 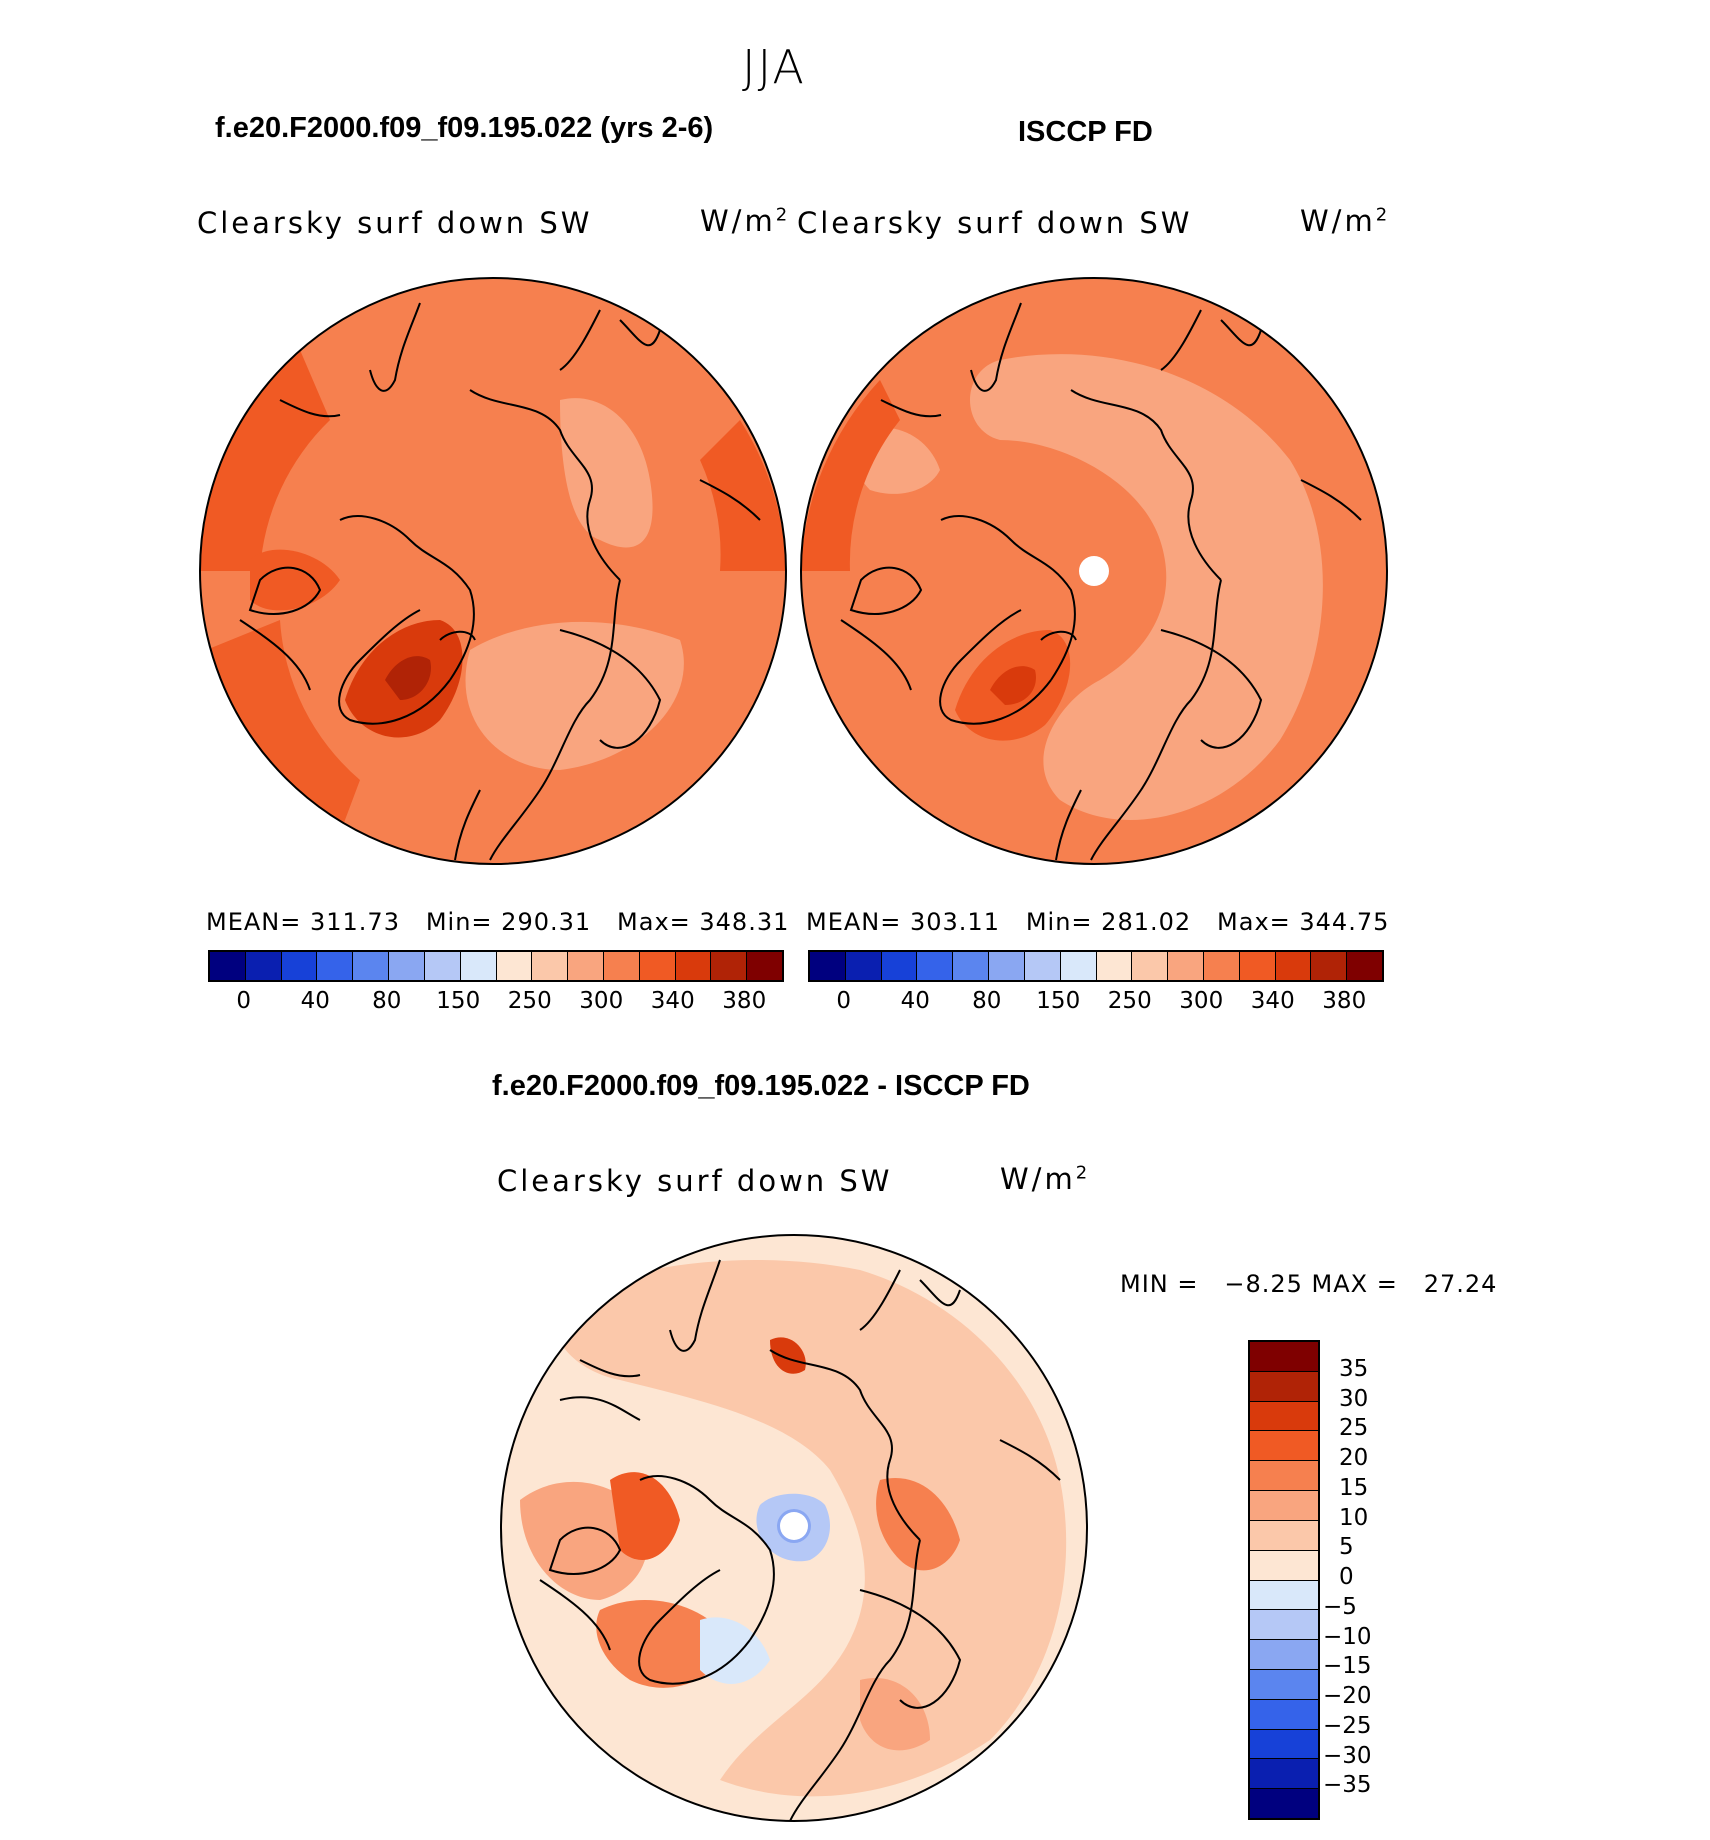 What do you see at coordinates (1101, 581) in the screenshot?
I see `obs-coastlines` at bounding box center [1101, 581].